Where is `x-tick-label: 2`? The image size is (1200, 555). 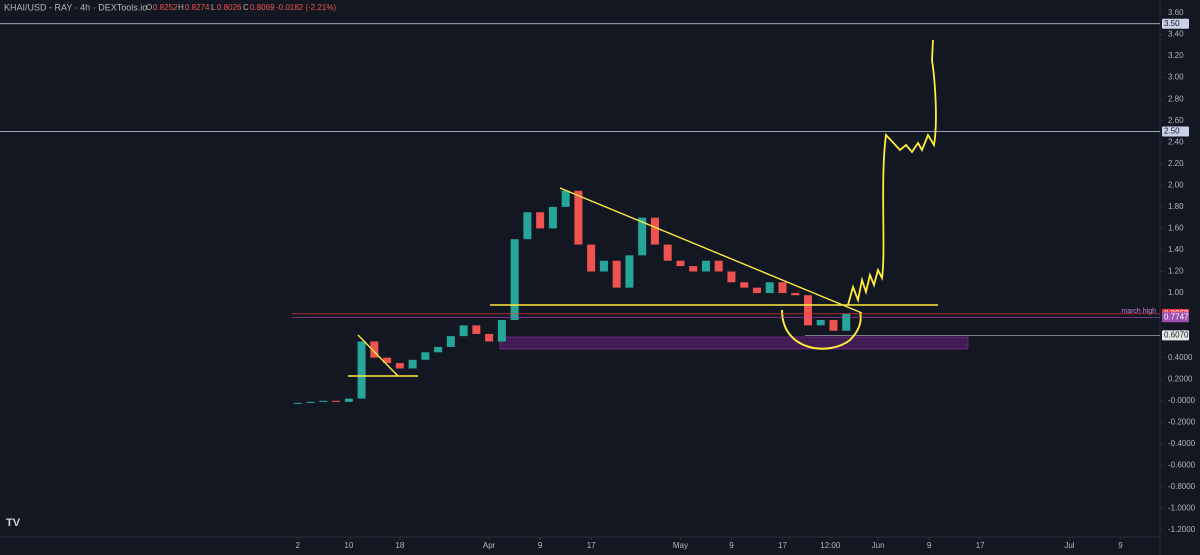 x-tick-label: 2 is located at coordinates (298, 545).